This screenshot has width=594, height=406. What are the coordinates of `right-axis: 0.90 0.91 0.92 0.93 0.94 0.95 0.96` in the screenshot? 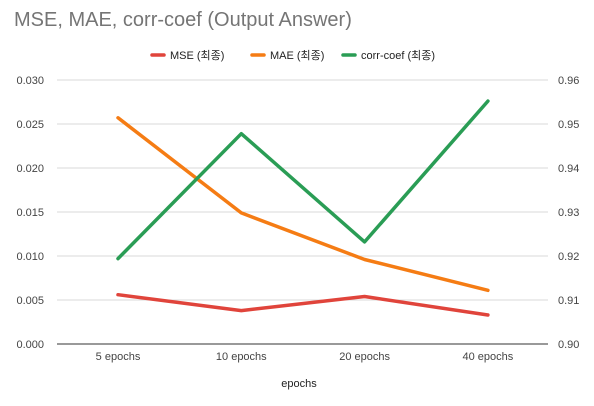 It's located at (568, 213).